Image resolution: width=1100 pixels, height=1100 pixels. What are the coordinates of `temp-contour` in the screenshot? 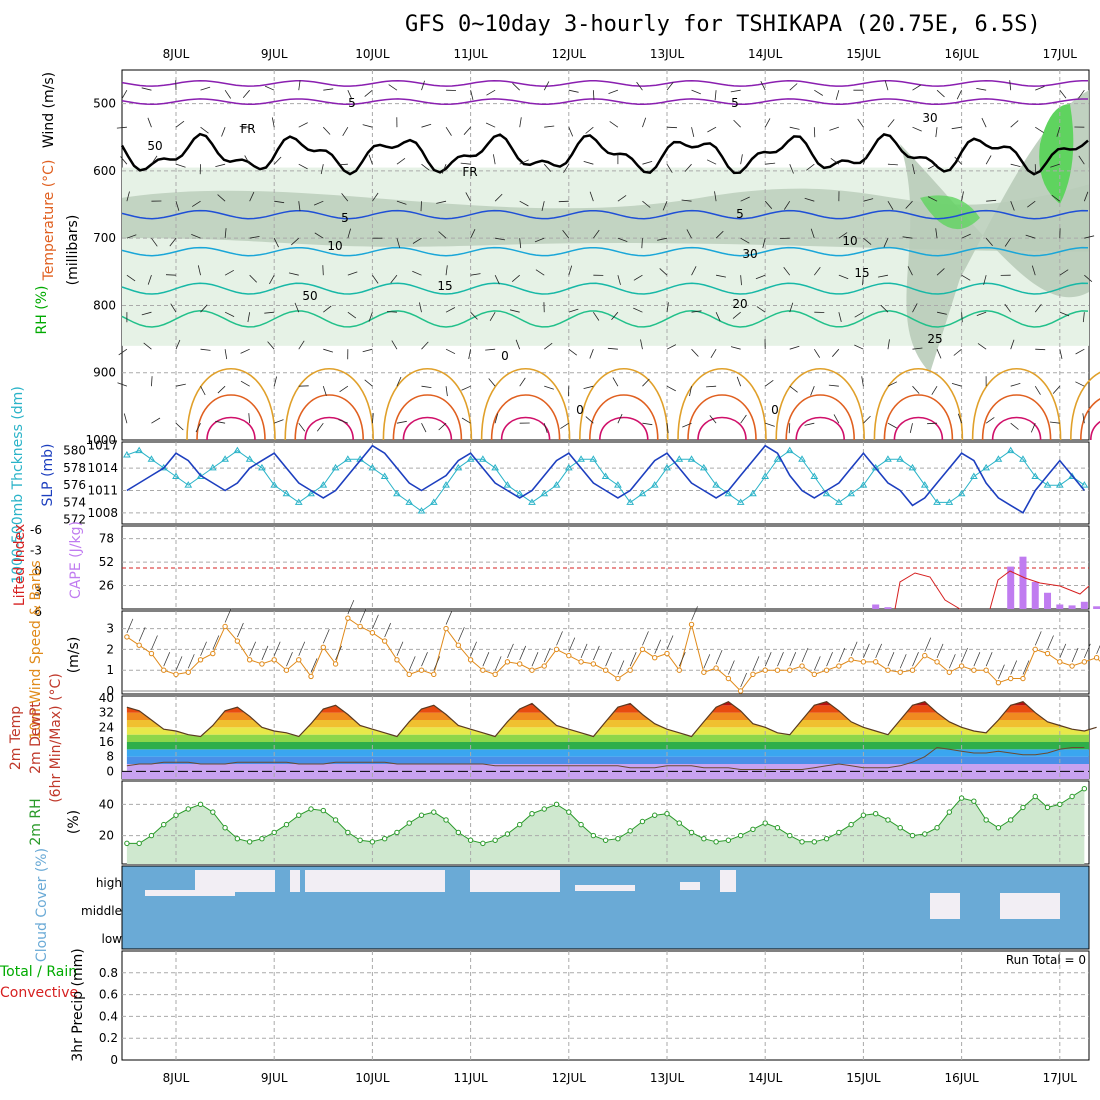 It's located at (605, 251).